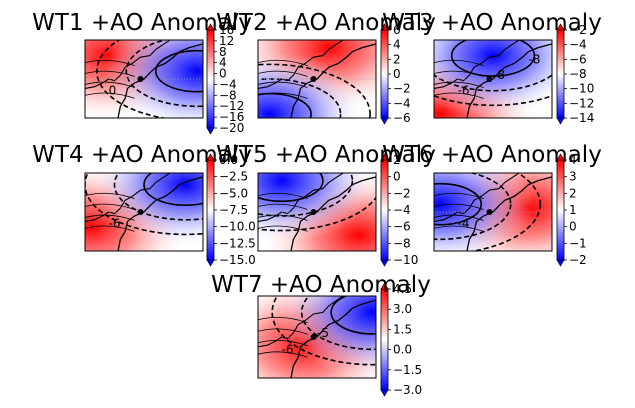  I want to click on panel-title: WT6 +AO Anomaly, so click(492, 155).